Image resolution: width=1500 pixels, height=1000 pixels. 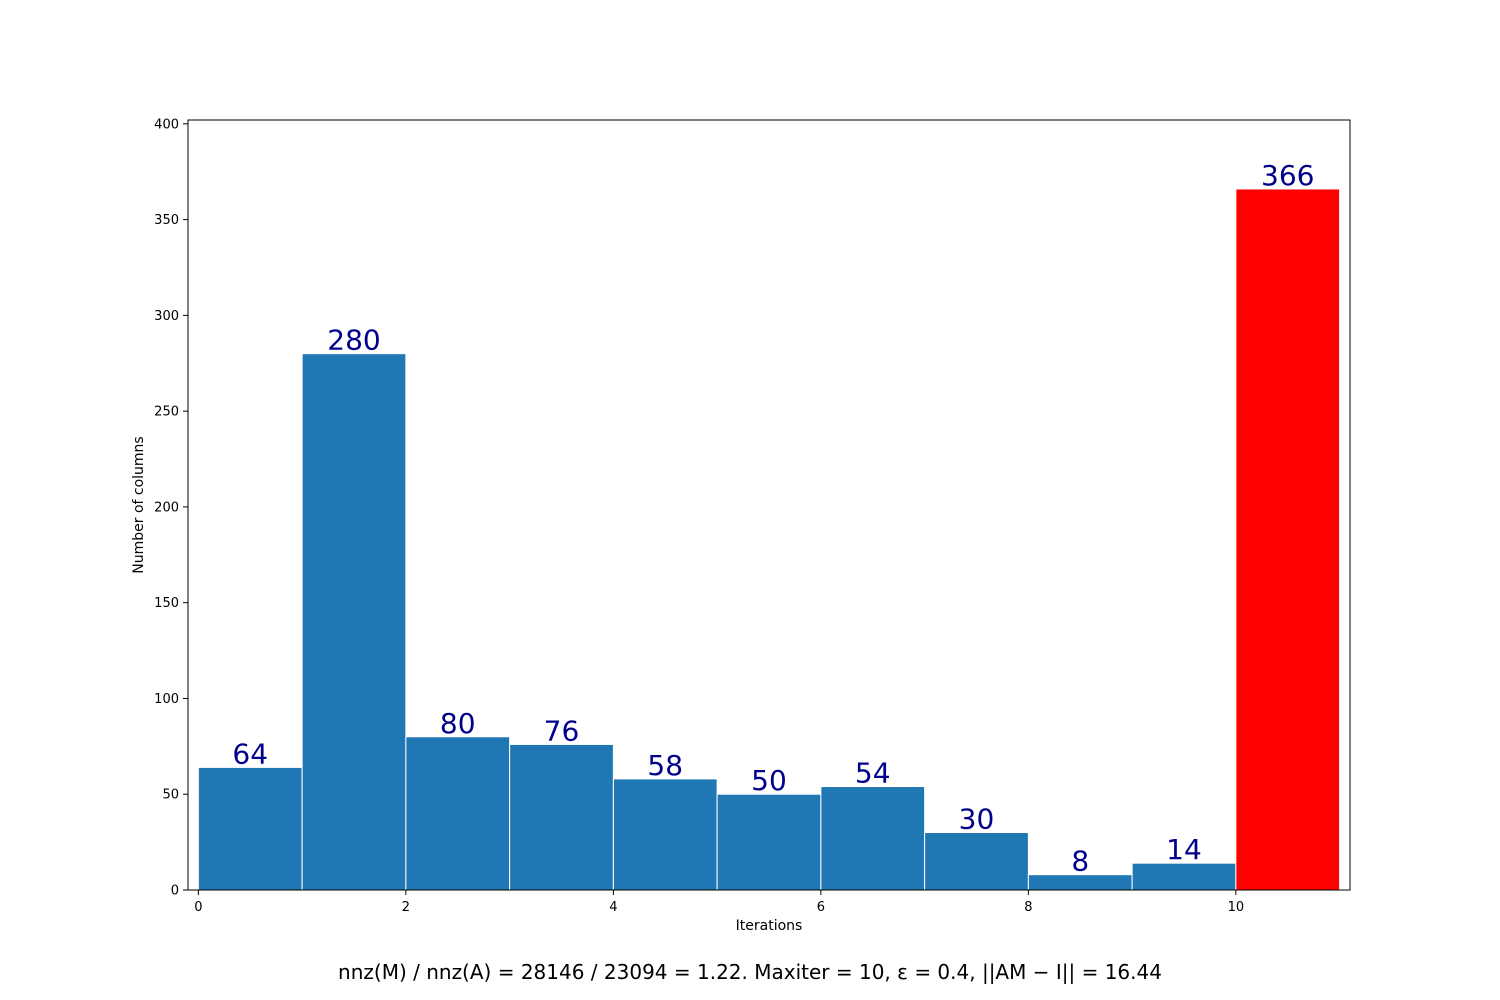 What do you see at coordinates (166, 699) in the screenshot?
I see `y-tick-label: 100` at bounding box center [166, 699].